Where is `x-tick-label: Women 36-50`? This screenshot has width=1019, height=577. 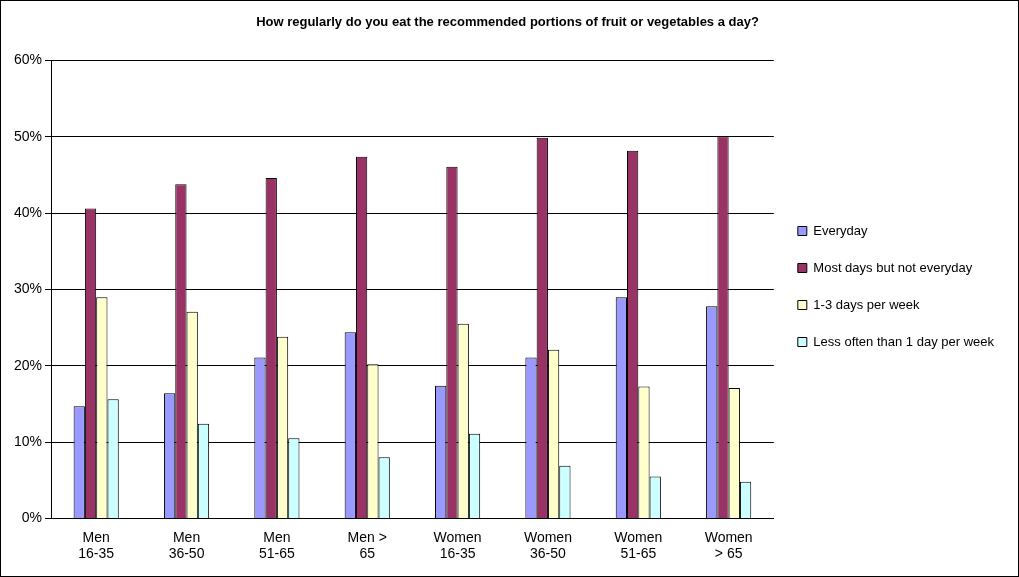 x-tick-label: Women 36-50 is located at coordinates (547, 545).